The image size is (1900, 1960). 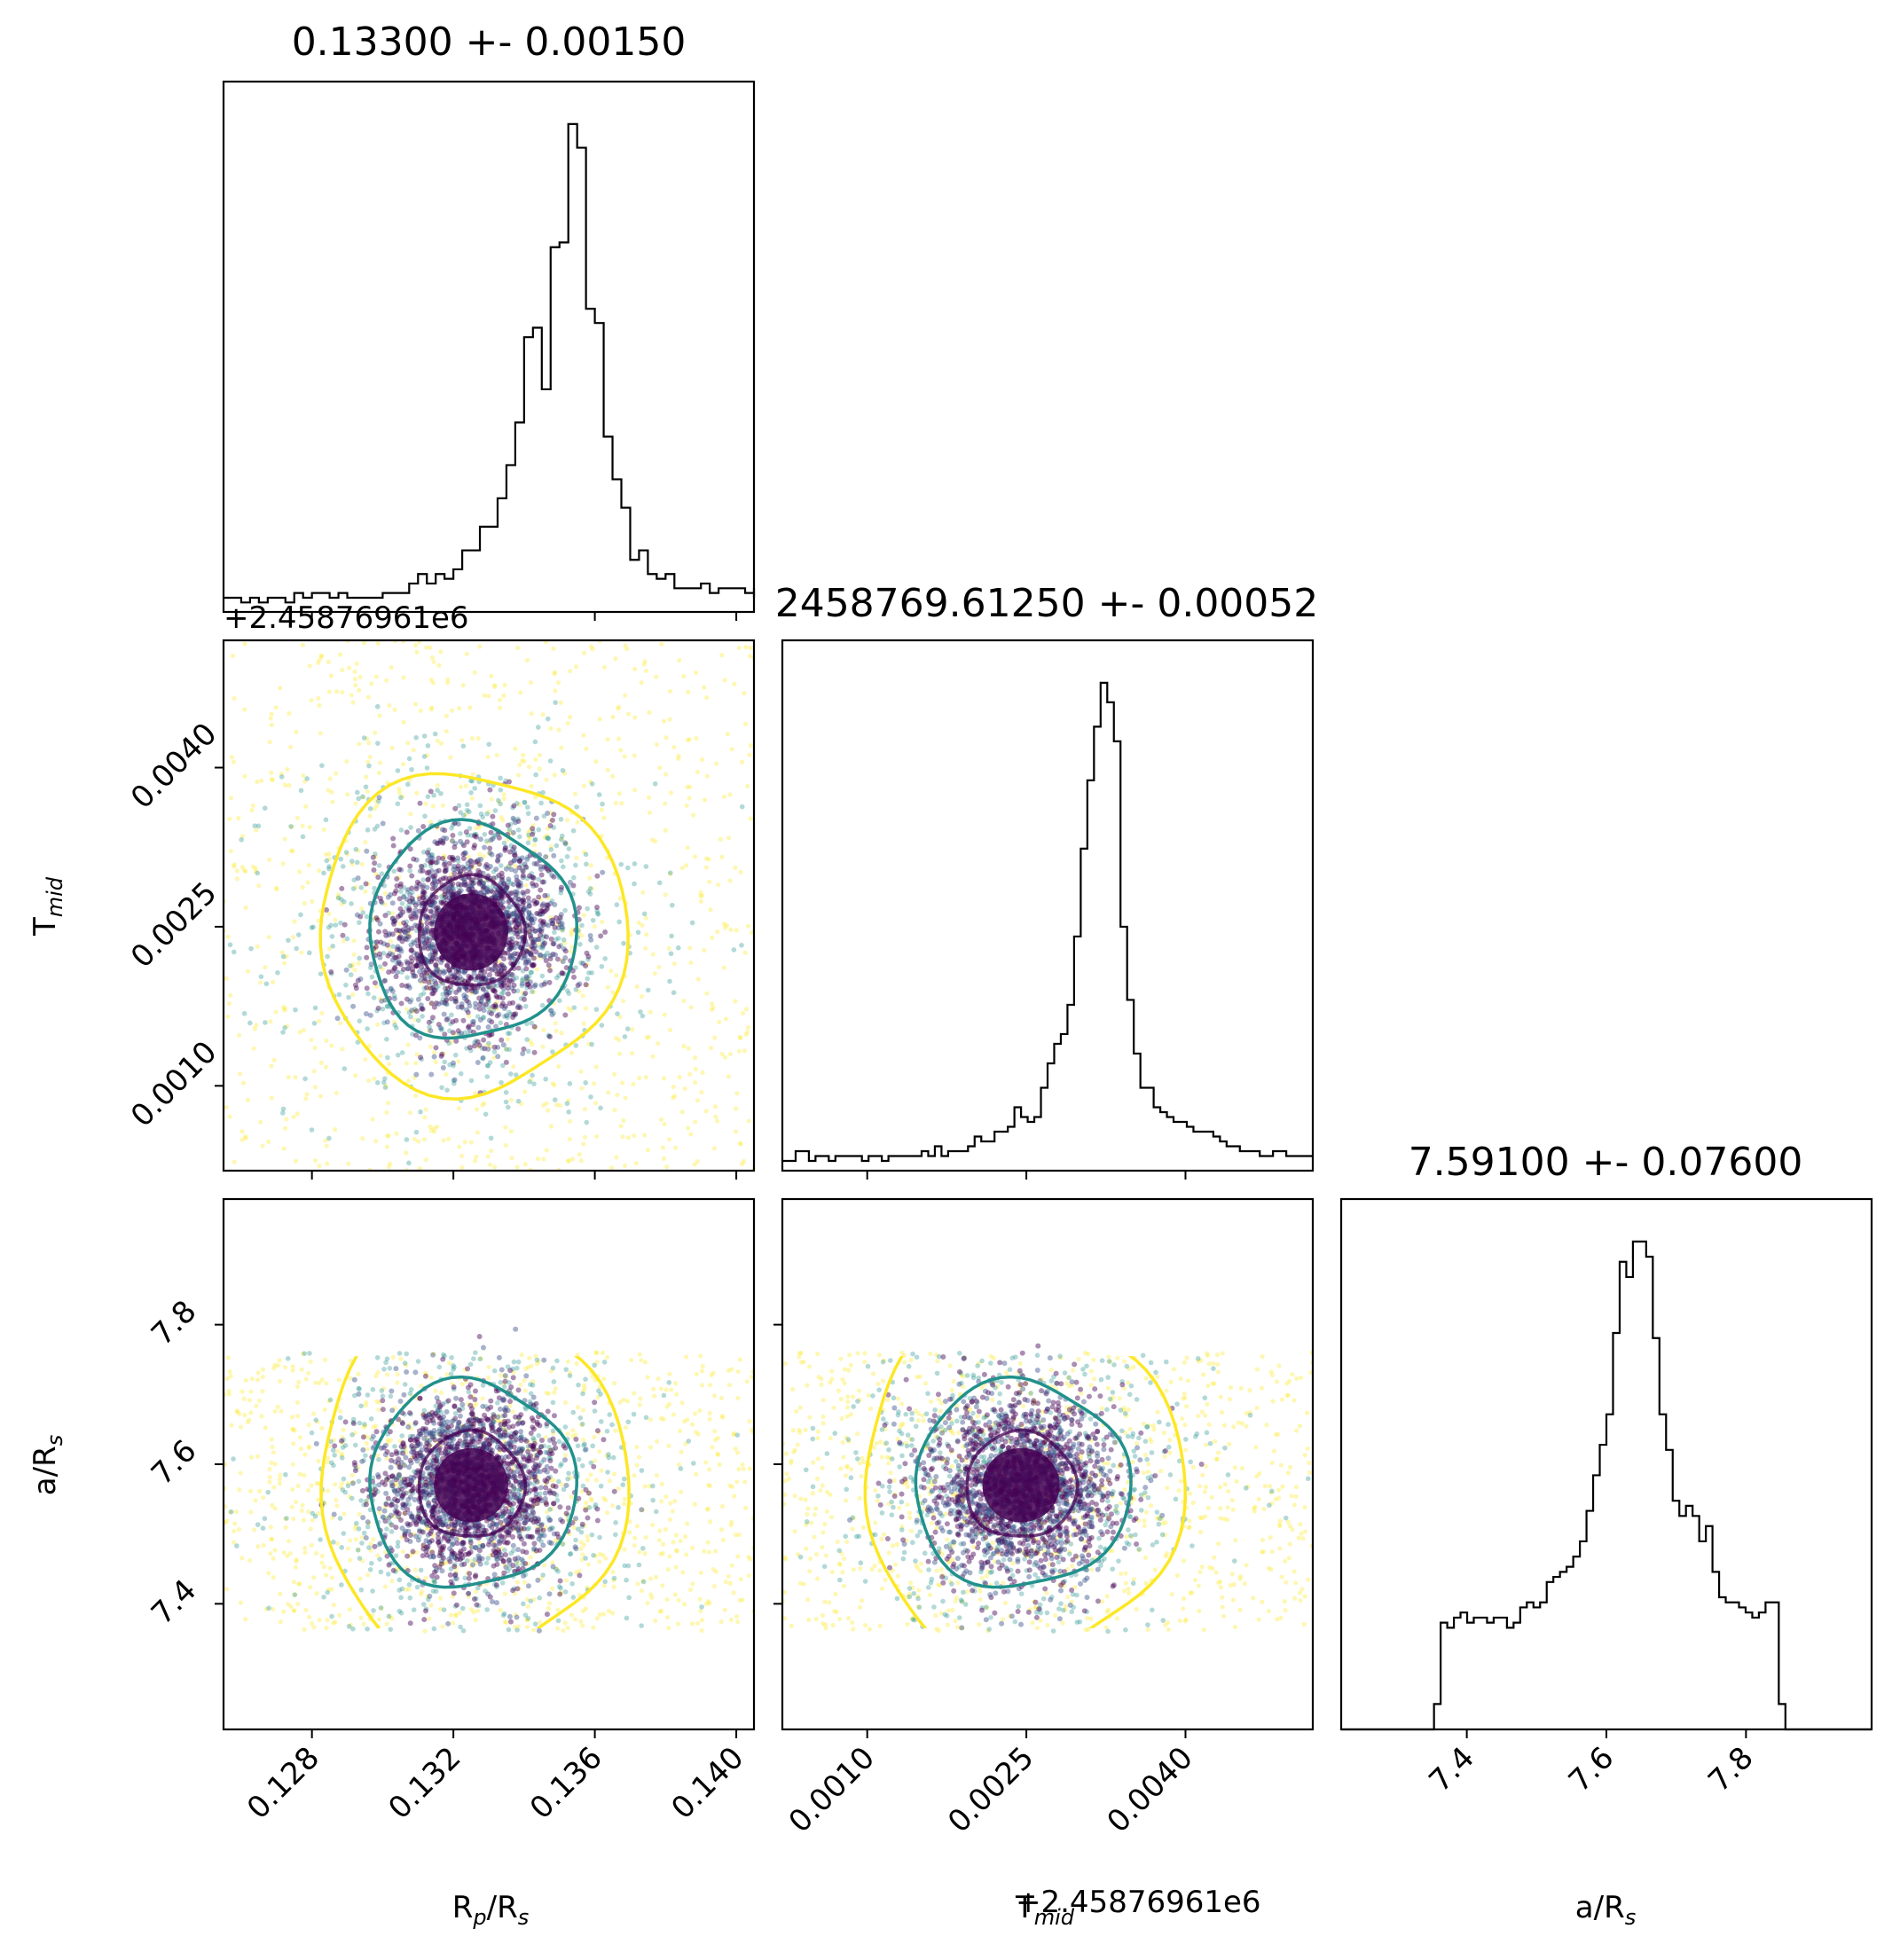 I want to click on density-core, so click(x=471, y=932).